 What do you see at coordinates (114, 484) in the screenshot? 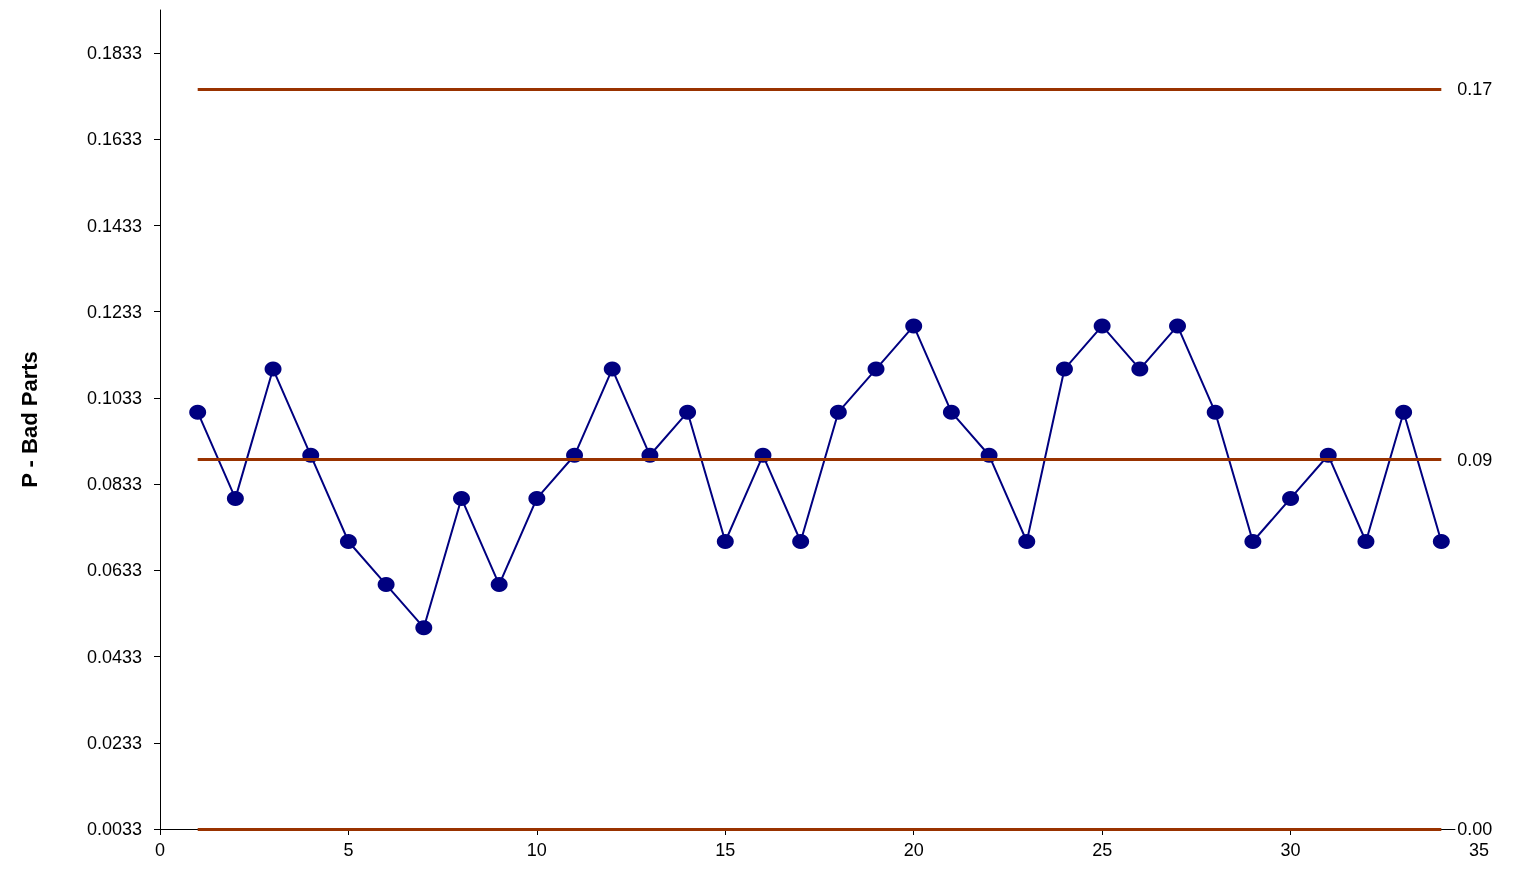
I see `y-tick-label: 0.0833` at bounding box center [114, 484].